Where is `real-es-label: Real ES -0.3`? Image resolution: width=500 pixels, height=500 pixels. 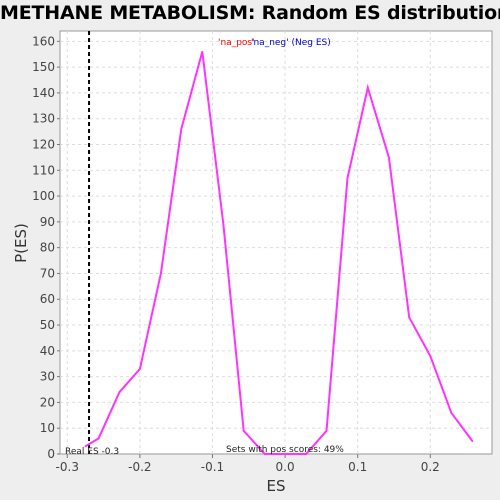
real-es-label: Real ES -0.3 is located at coordinates (92, 452).